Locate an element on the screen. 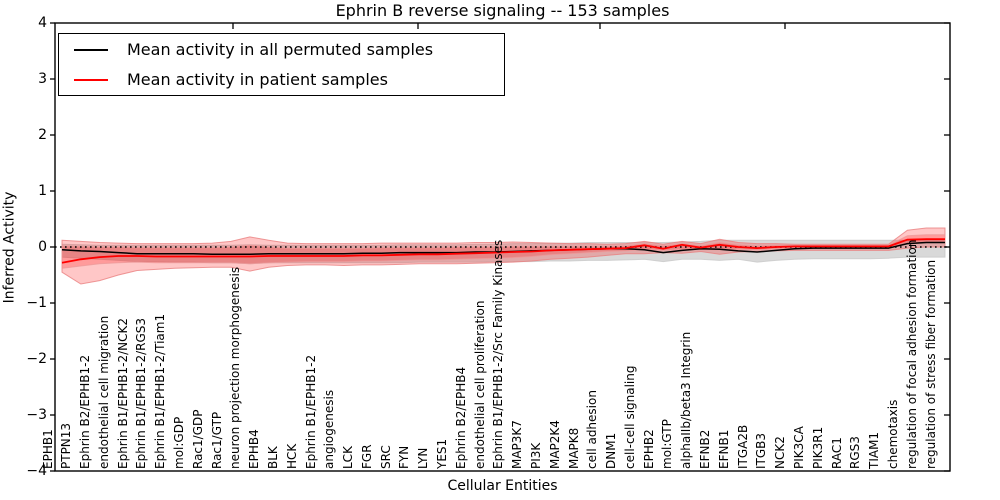 Image resolution: width=1000 pixels, height=500 pixels. category-label: angiogenesis is located at coordinates (329, 429).